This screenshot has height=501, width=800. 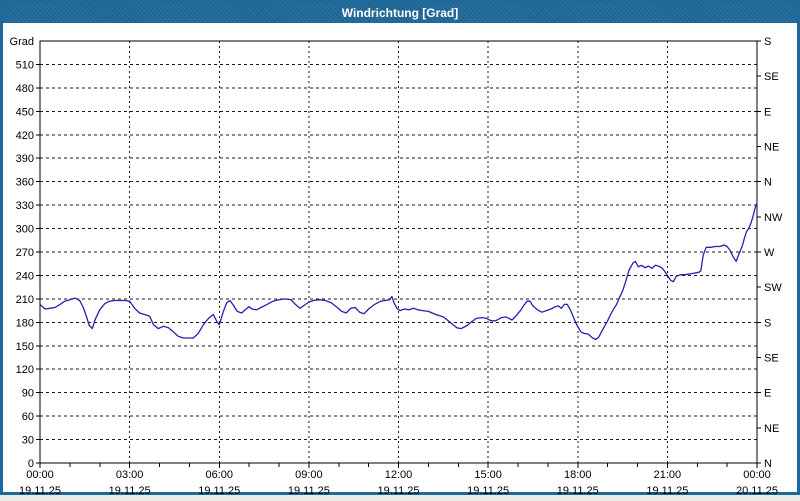 I want to click on y-tick-label: 330, so click(x=25, y=206).